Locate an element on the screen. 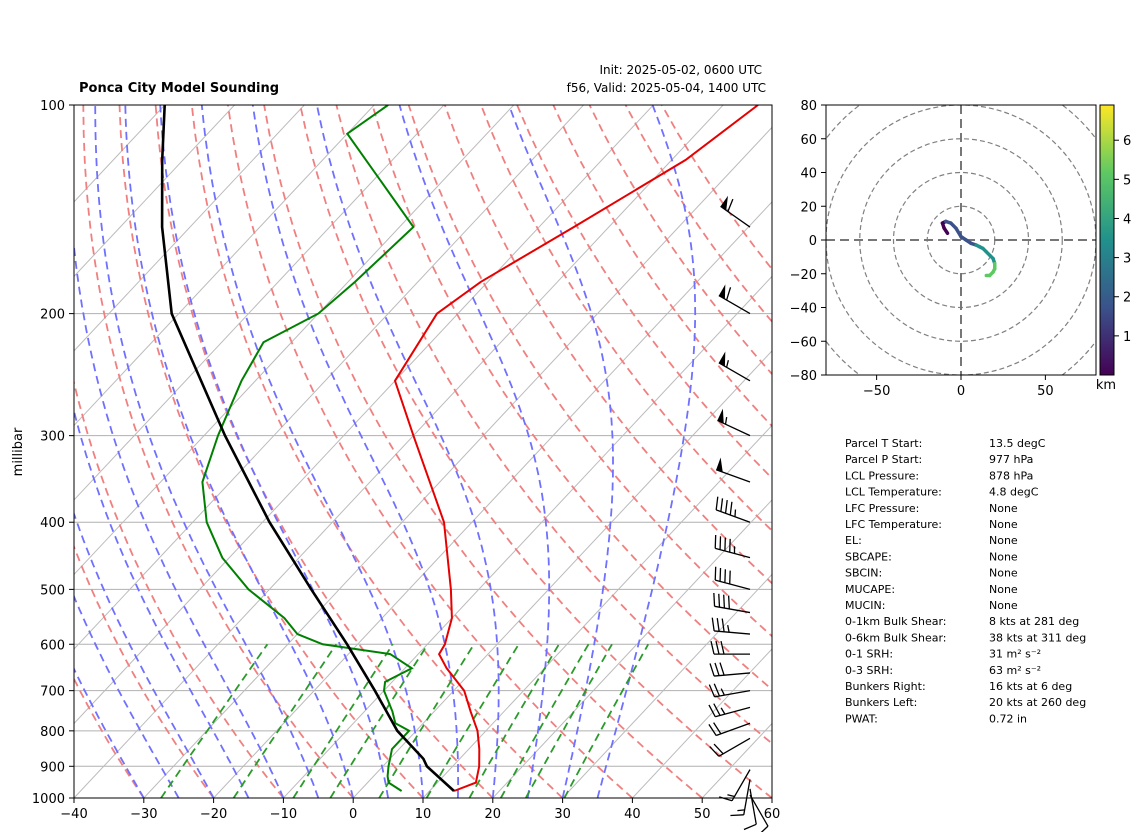 This screenshot has height=832, width=1142. hodograph-x-tick-label: 0 is located at coordinates (961, 391).